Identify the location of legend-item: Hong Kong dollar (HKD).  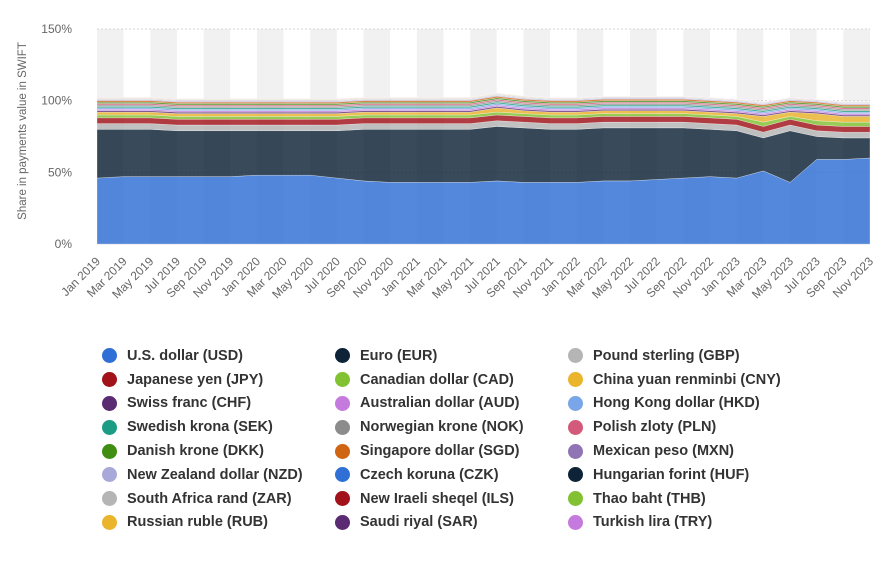
(698, 404).